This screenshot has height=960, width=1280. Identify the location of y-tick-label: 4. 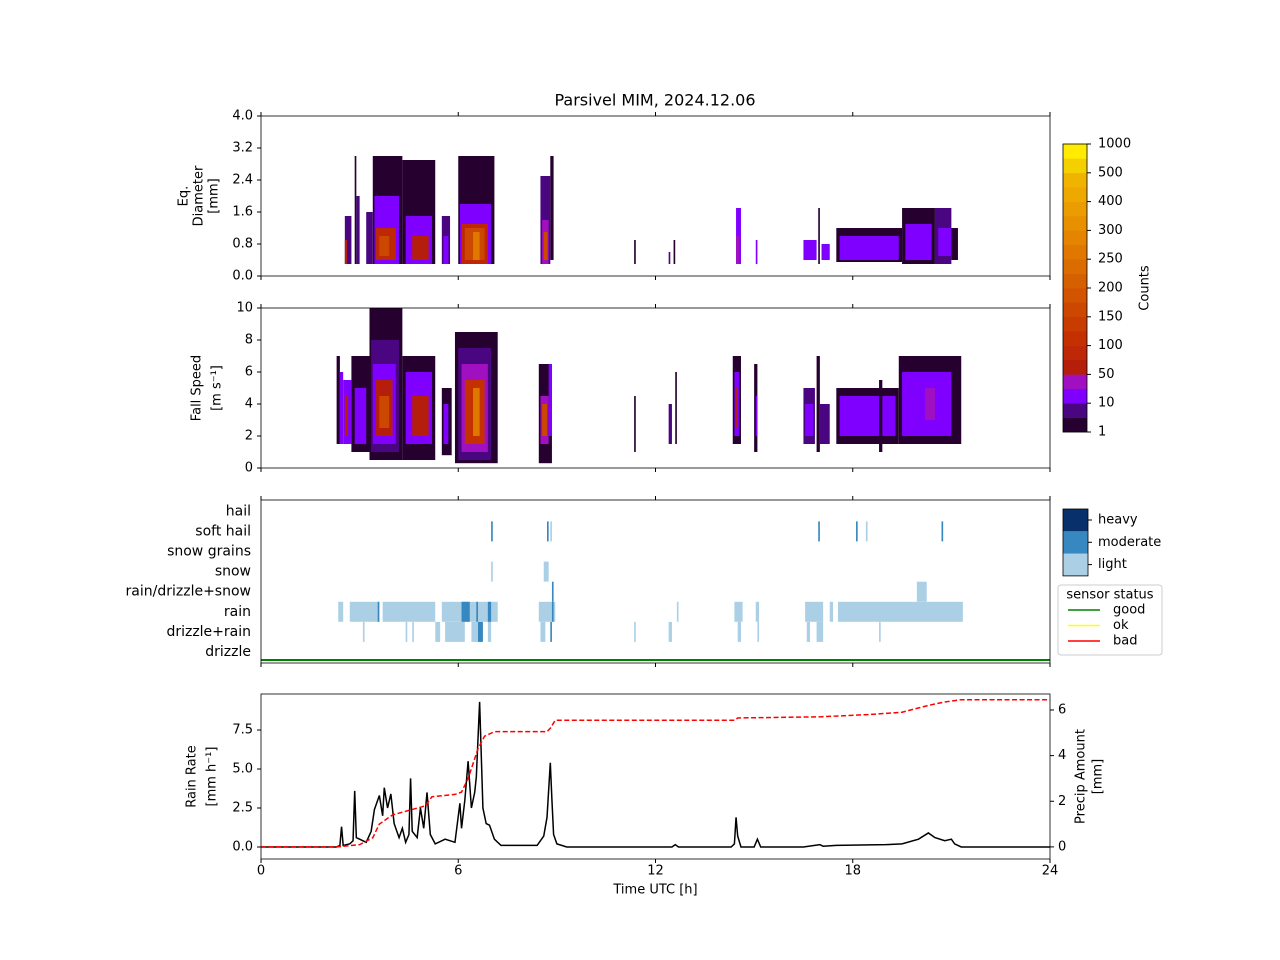
(249, 404).